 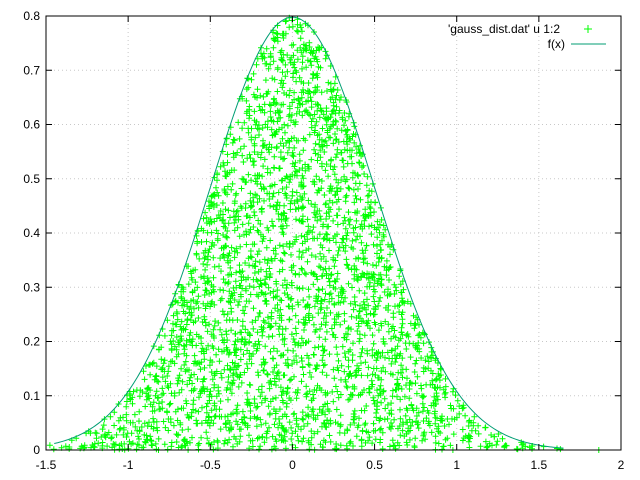 I want to click on y-tick-label: 0.7, so click(x=31, y=70).